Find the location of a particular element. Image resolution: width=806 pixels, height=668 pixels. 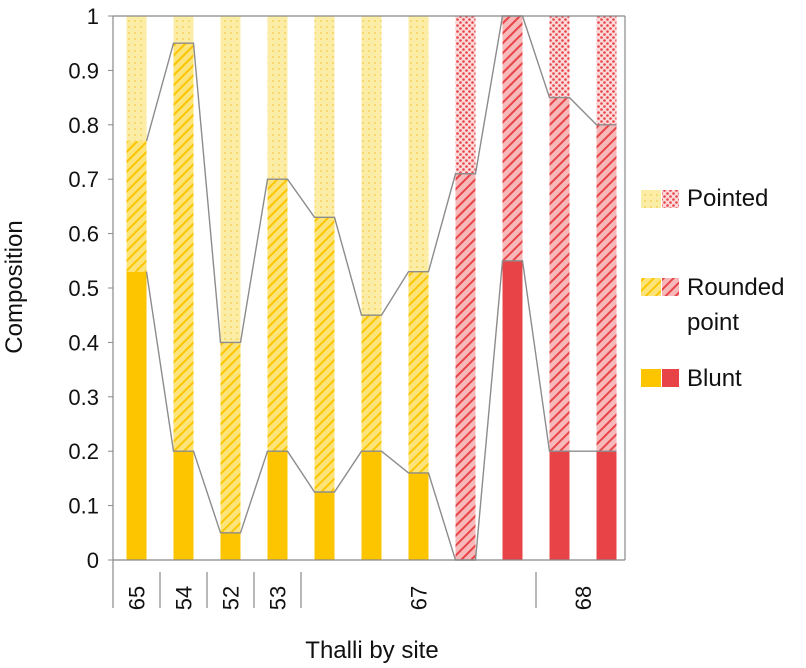

legend-item-blunt: Blunt is located at coordinates (691, 378).